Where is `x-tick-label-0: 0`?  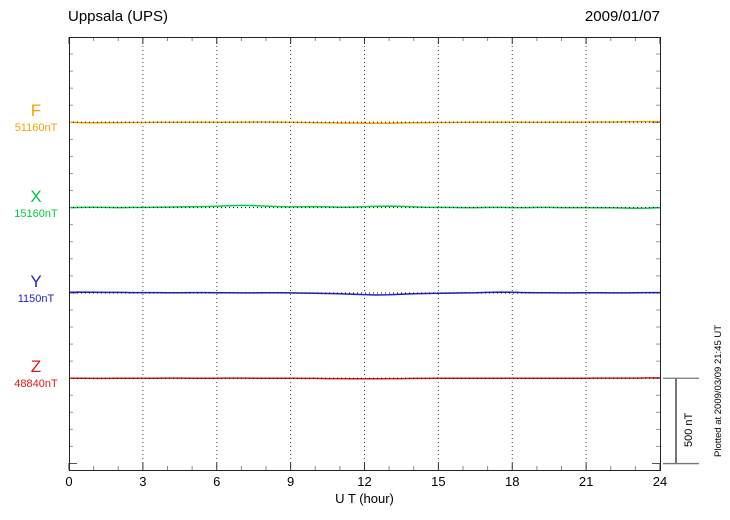
x-tick-label-0: 0 is located at coordinates (69, 481).